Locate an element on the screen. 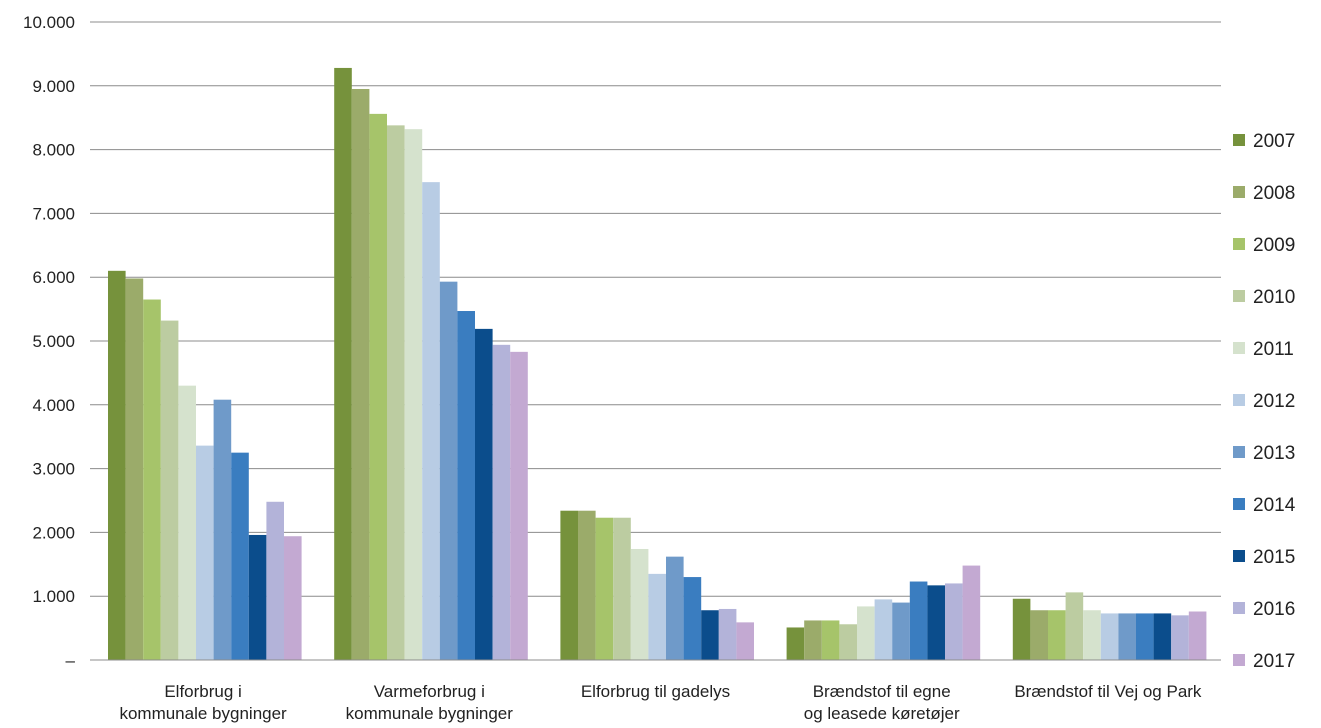 This screenshot has width=1321, height=728. y-tick-label: 9.000 is located at coordinates (53, 86).